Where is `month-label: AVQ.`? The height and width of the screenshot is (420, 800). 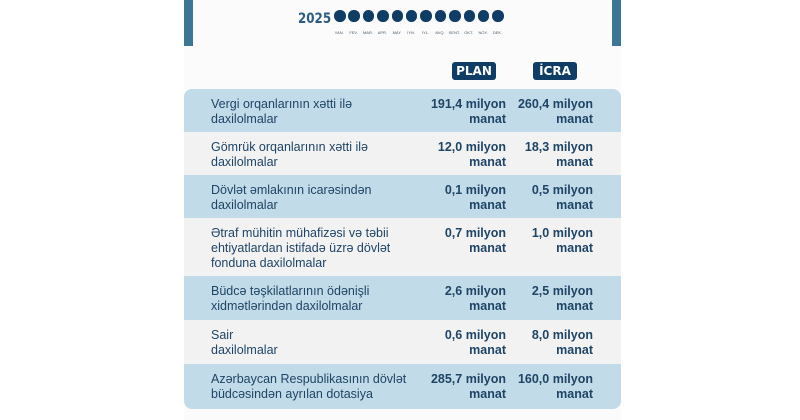
month-label: AVQ. is located at coordinates (440, 32).